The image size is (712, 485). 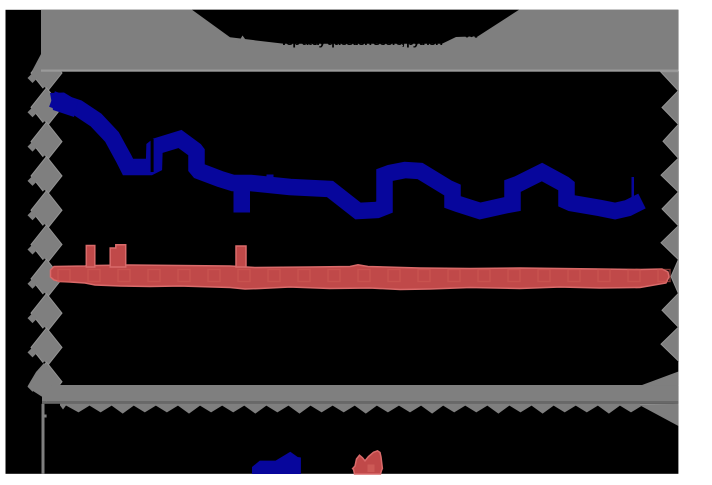 I want to click on svg-text:Top daily question score, pyth: Top daily question score, python, so click(x=361, y=40).